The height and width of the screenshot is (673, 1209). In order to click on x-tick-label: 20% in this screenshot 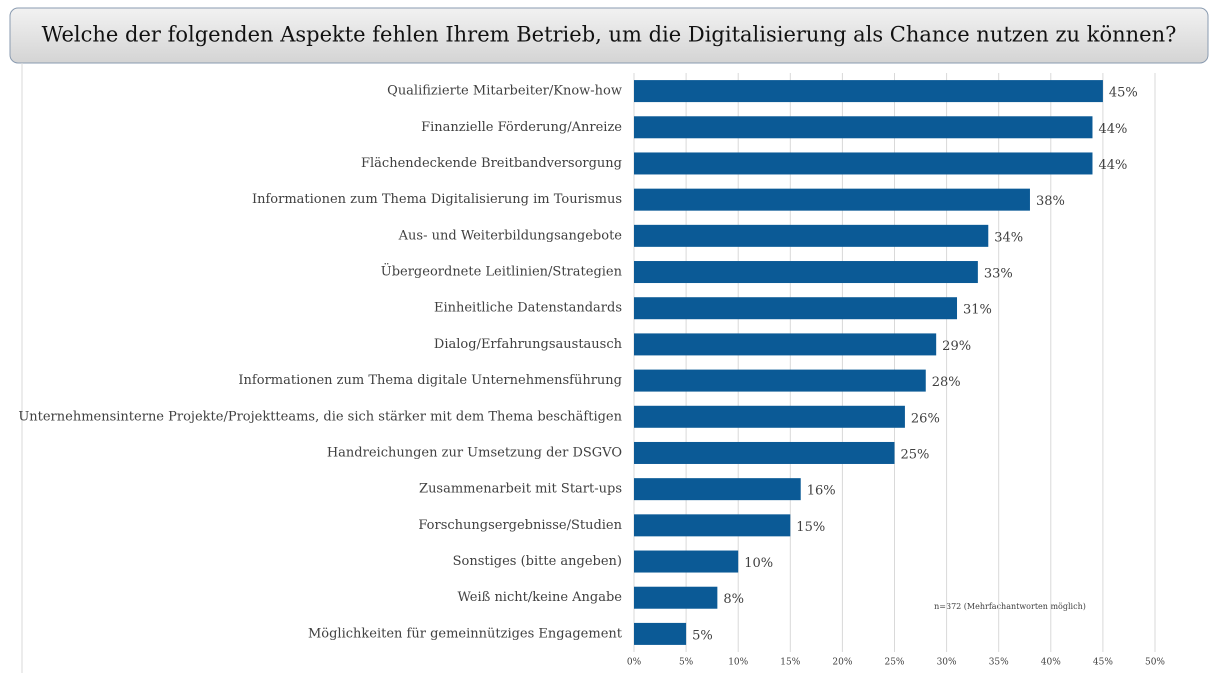, I will do `click(842, 663)`.